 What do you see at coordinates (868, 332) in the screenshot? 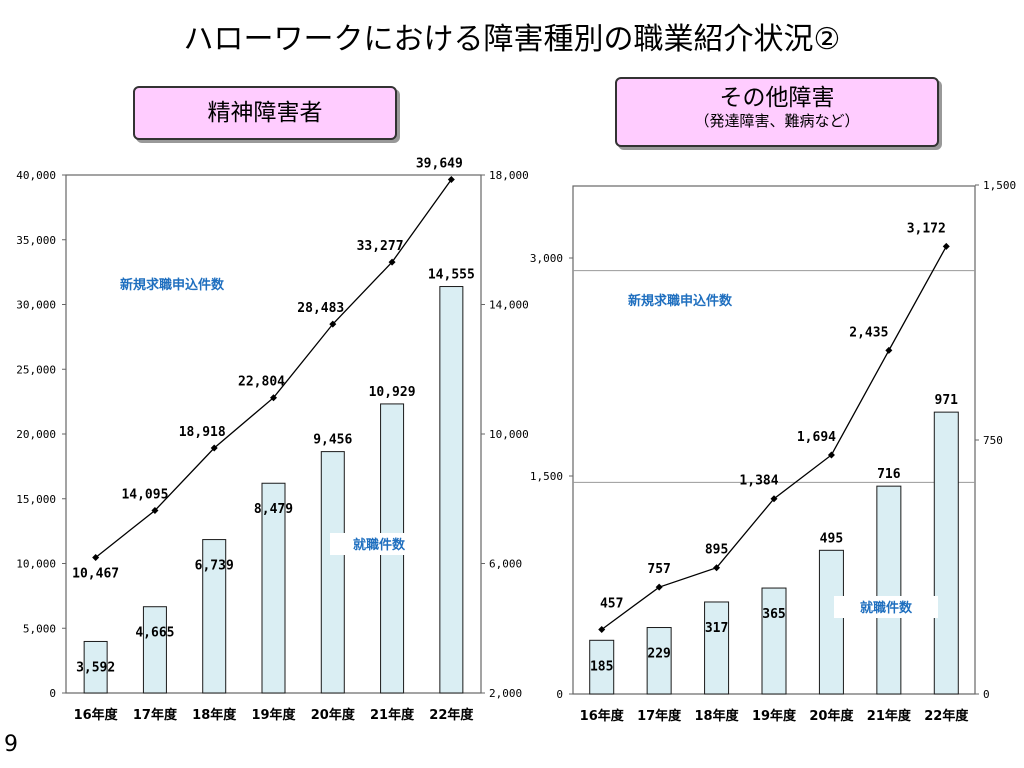
I see `chart2-line-label: 2,435` at bounding box center [868, 332].